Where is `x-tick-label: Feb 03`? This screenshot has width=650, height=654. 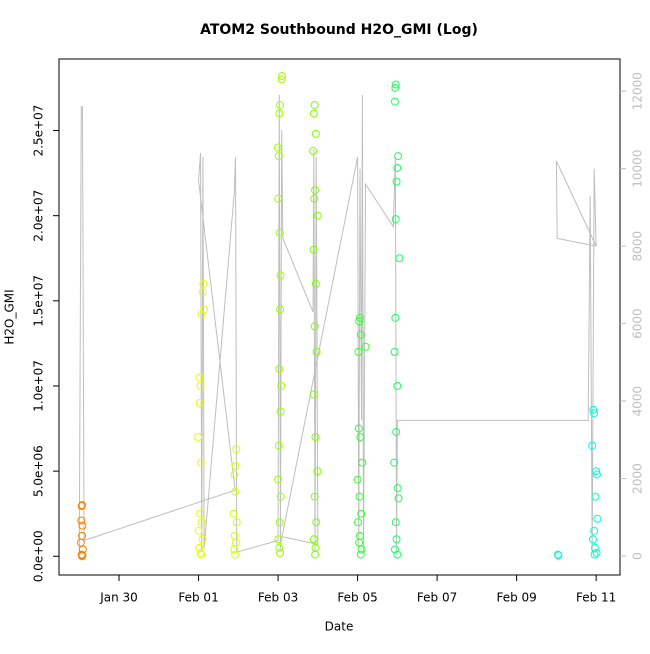 x-tick-label: Feb 03 is located at coordinates (278, 598).